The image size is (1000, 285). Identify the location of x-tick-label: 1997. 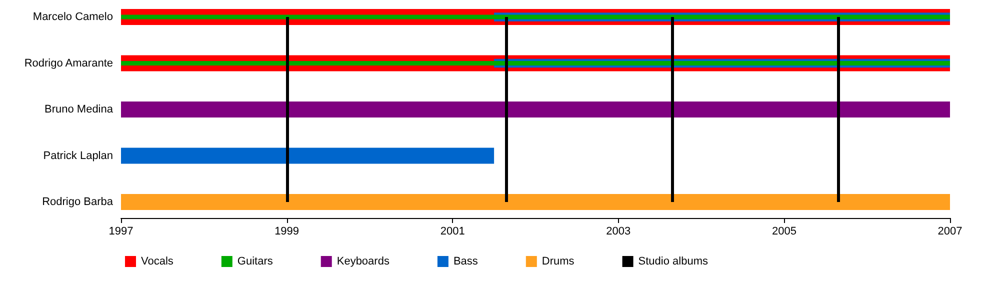
(121, 232).